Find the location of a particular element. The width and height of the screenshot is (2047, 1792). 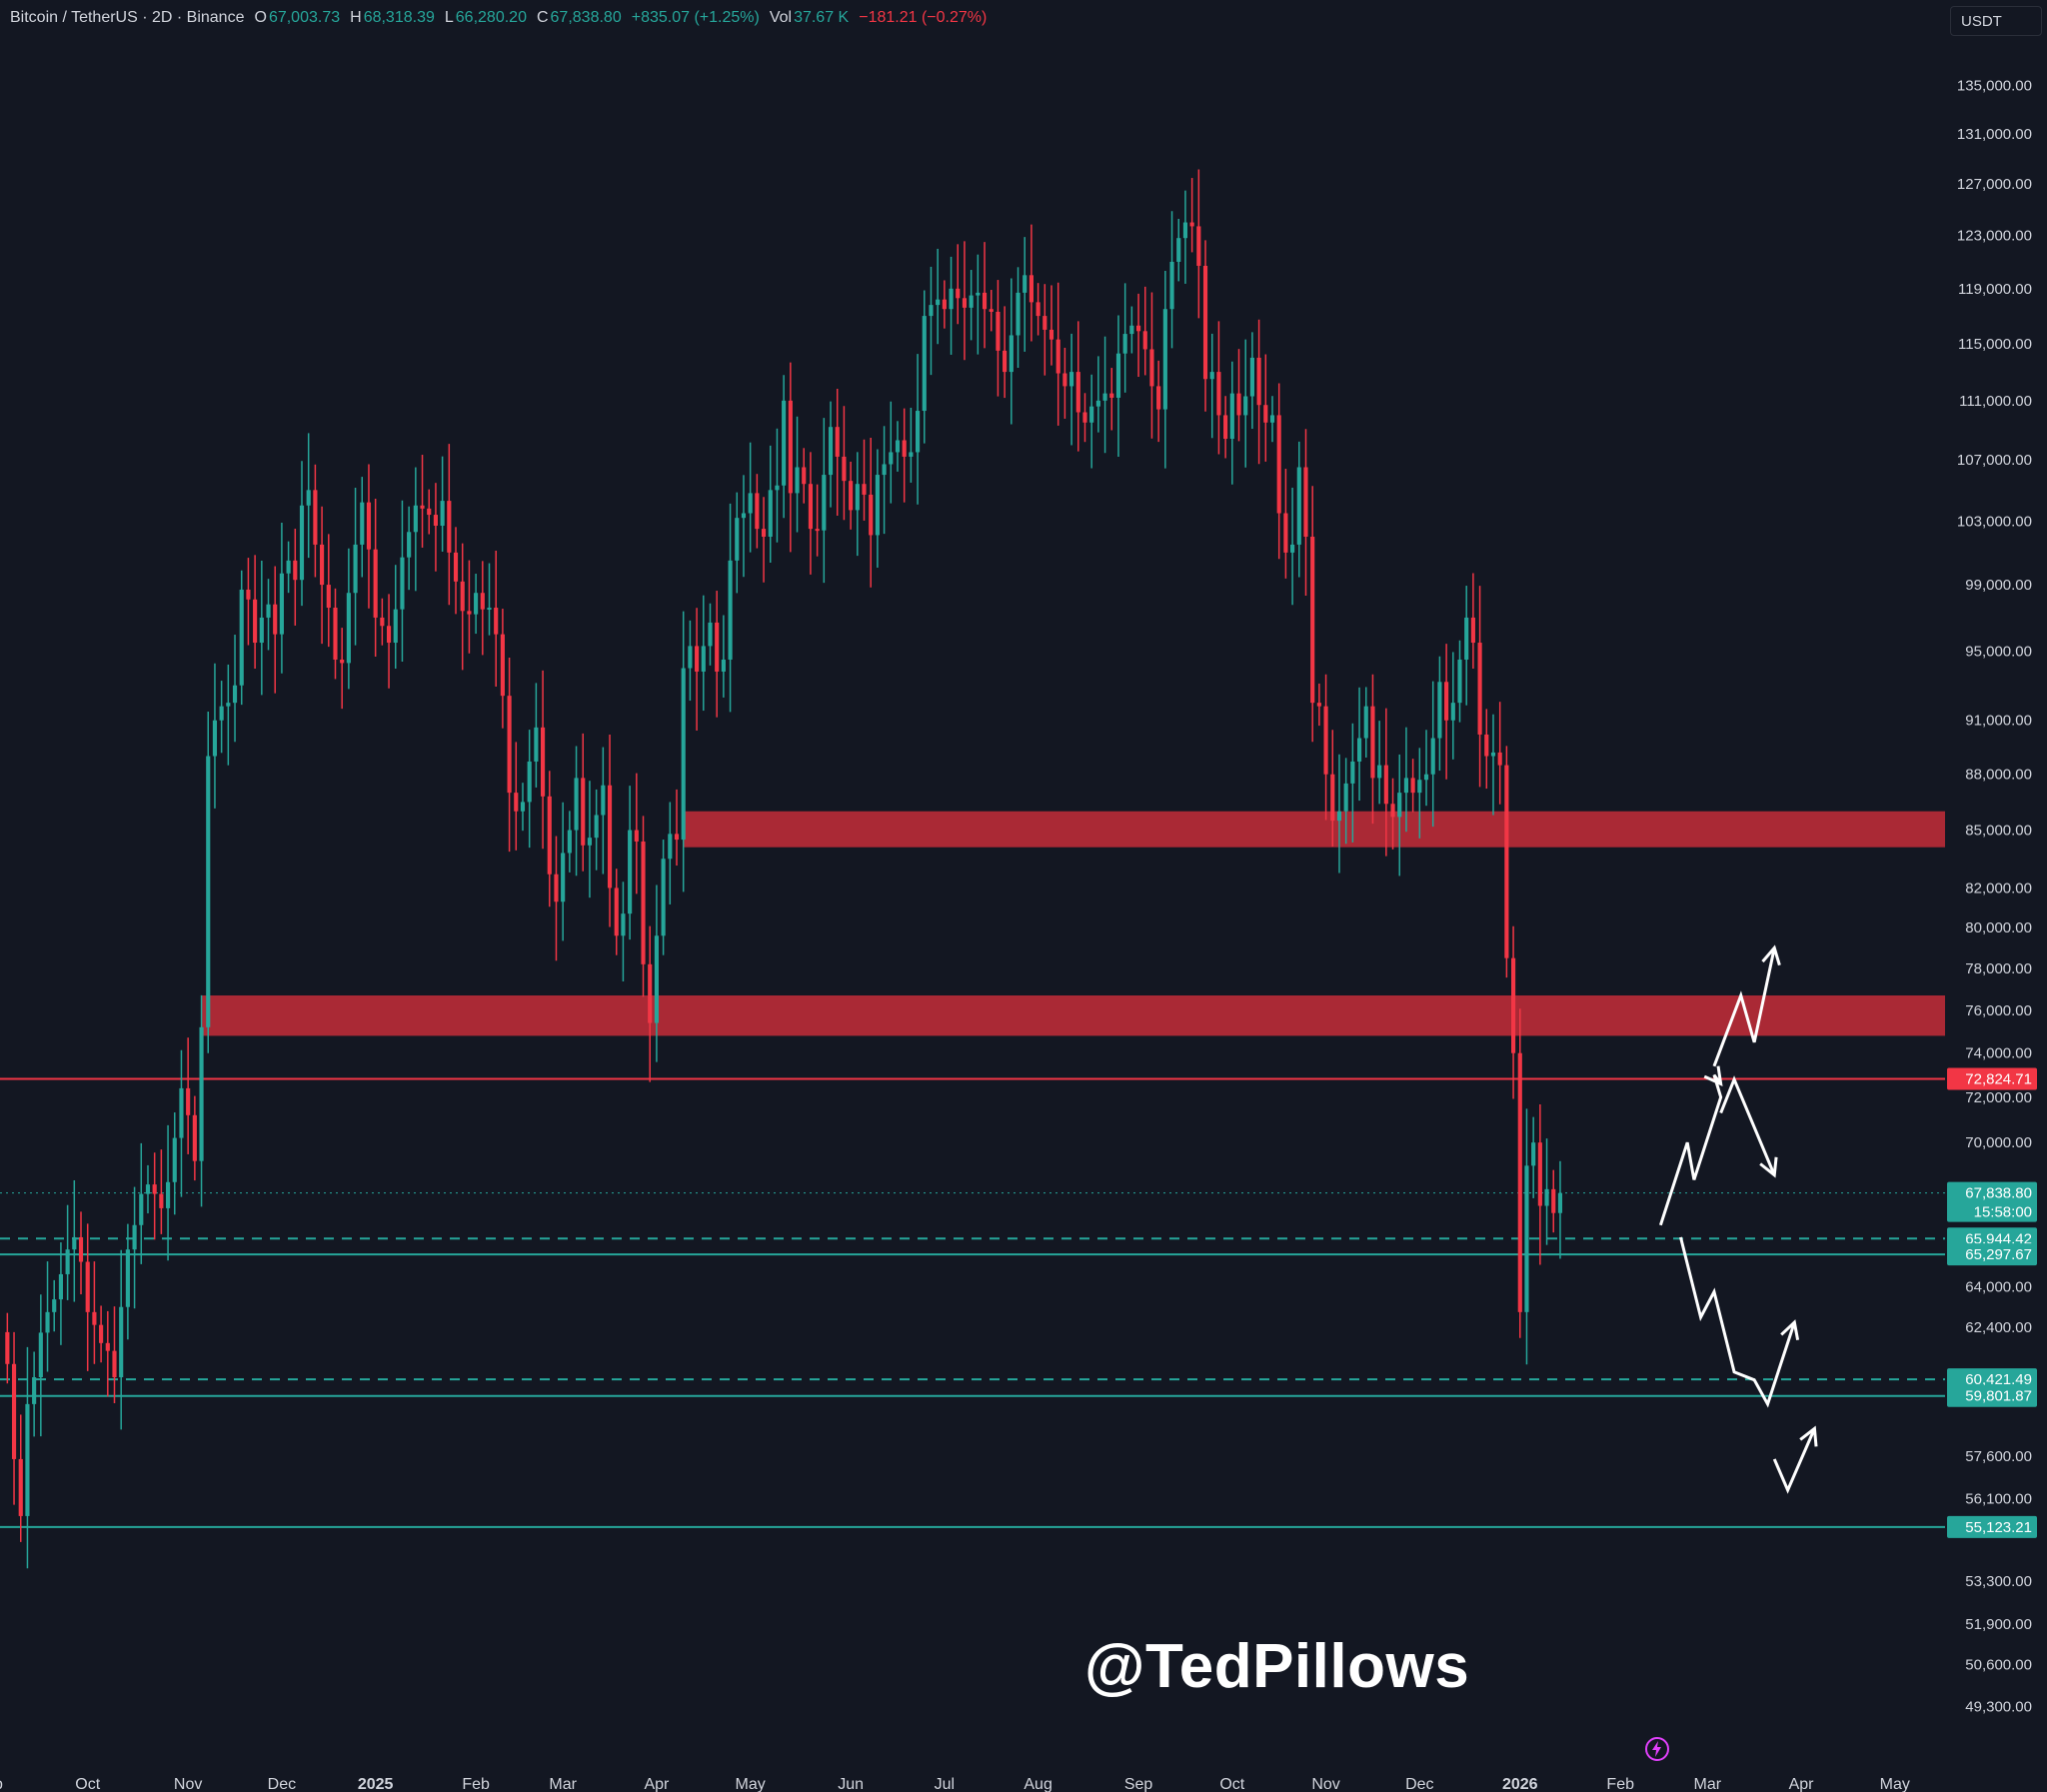

price-tag-label: 65,944.42 is located at coordinates (1998, 1238).